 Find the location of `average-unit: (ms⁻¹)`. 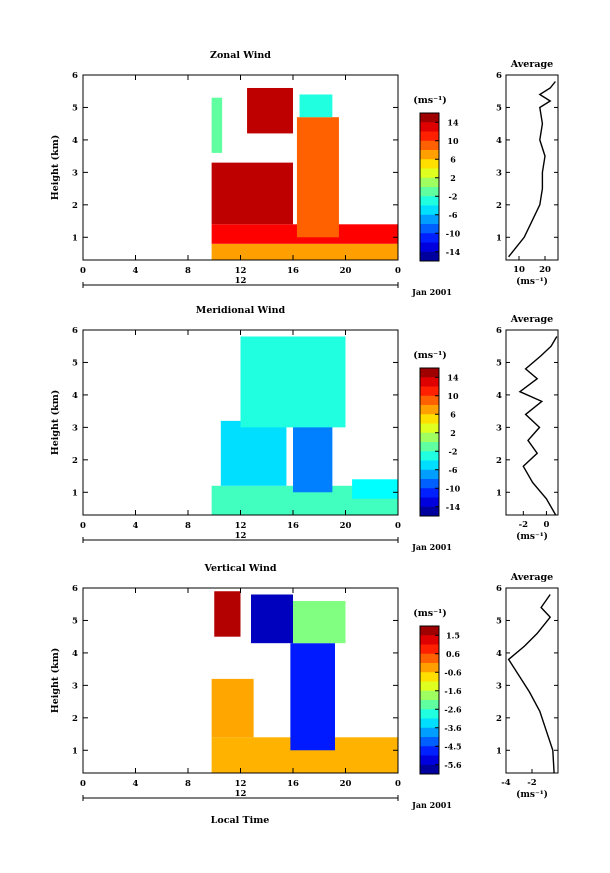

average-unit: (ms⁻¹) is located at coordinates (532, 281).